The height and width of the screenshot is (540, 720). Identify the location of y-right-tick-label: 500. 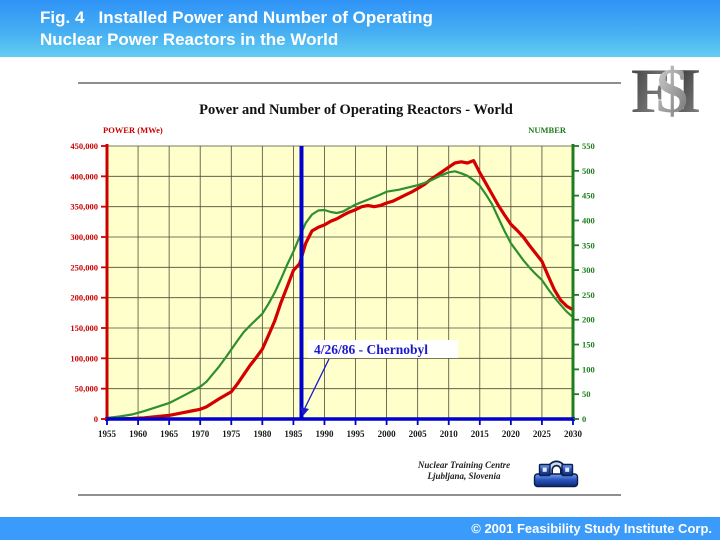
(588, 171).